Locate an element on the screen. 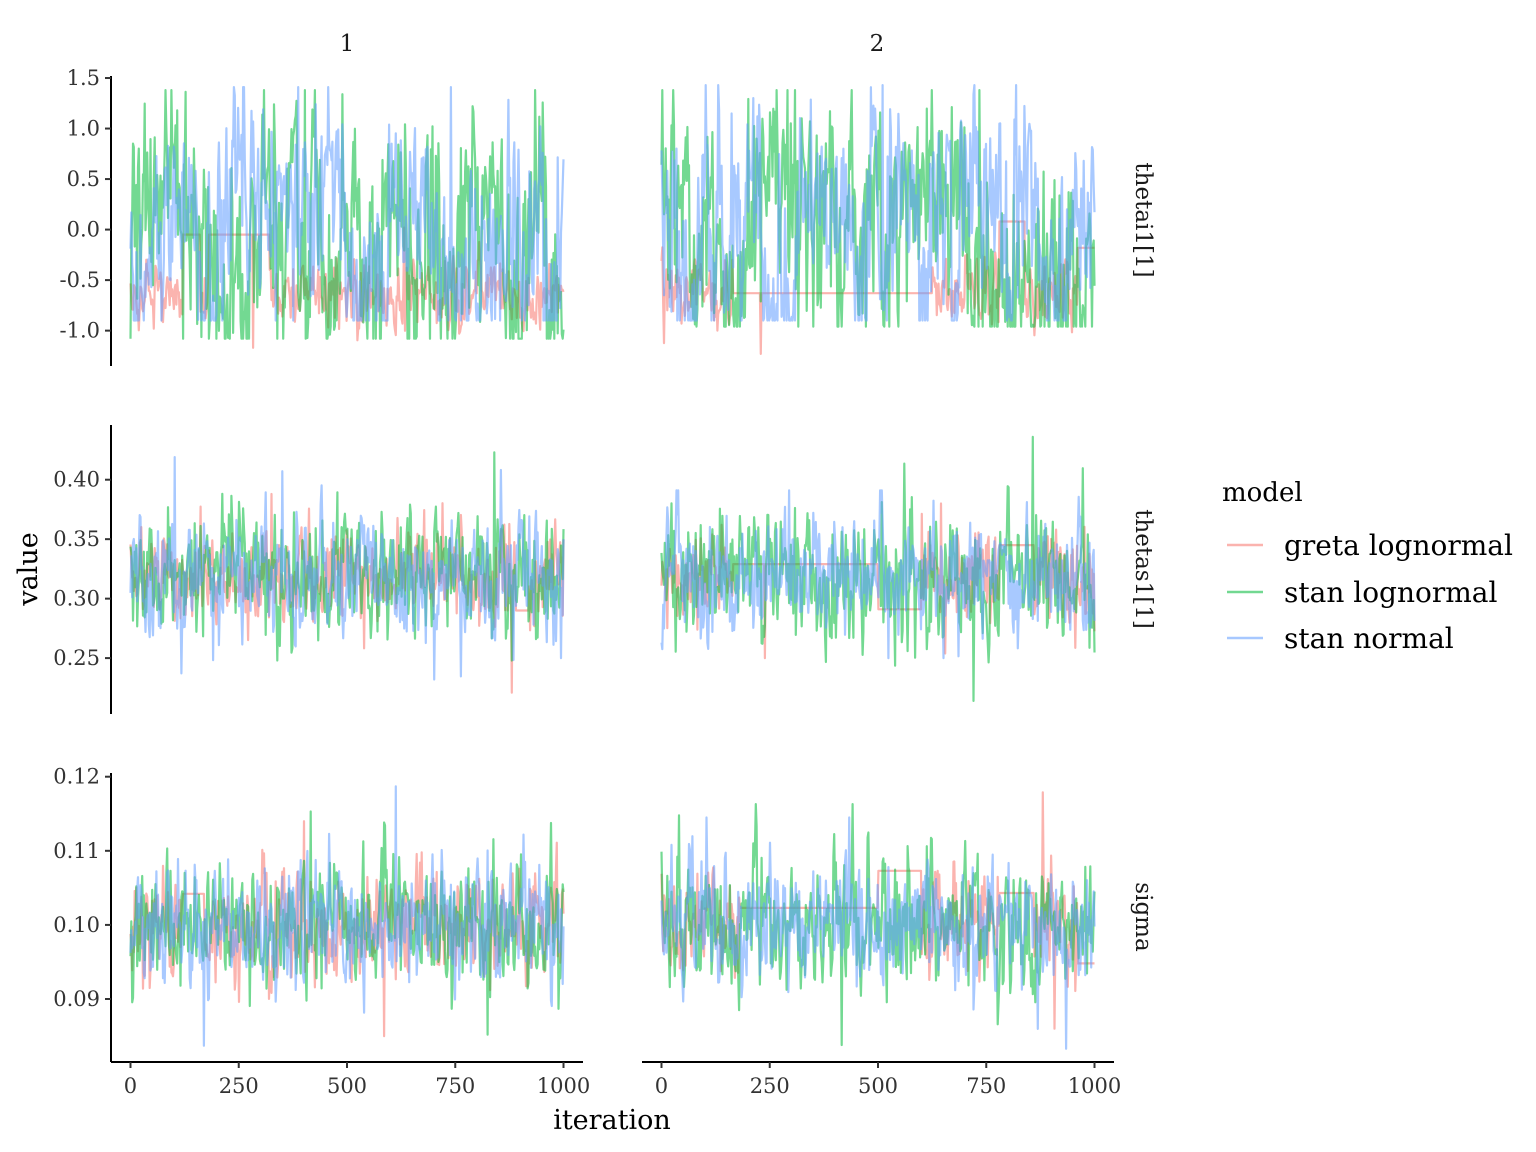  legend-label-greta-lognormal: greta lognormal is located at coordinates (1398, 545).